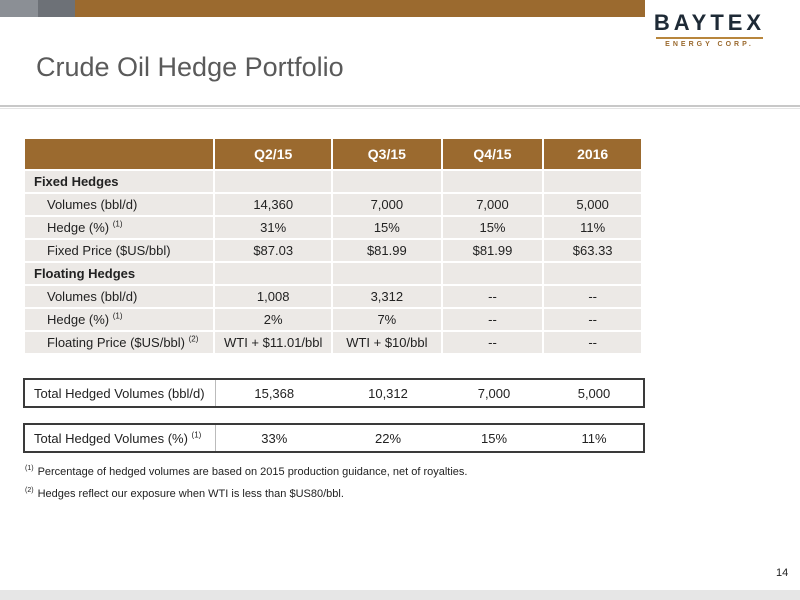 This screenshot has height=600, width=800. Describe the element at coordinates (119, 342) in the screenshot. I see `row-label: Floating Price ($US/bbl) (2)` at that location.